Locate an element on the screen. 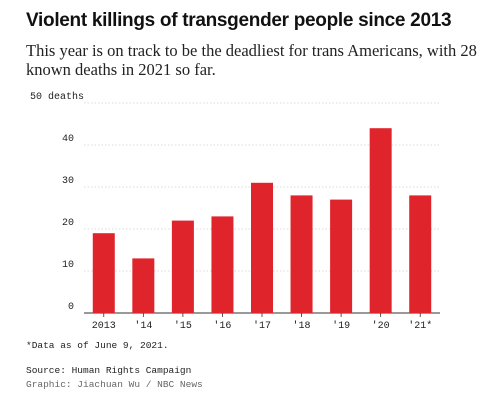  x-tick-label: '16 is located at coordinates (222, 326).